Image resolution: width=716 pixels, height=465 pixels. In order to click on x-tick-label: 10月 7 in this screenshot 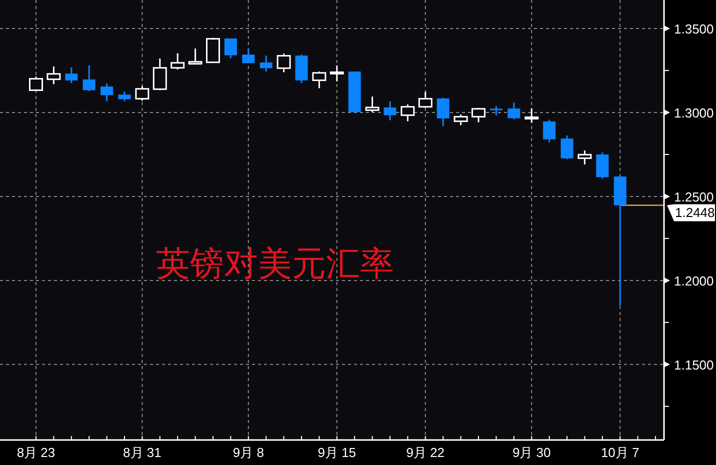, I will do `click(620, 452)`.